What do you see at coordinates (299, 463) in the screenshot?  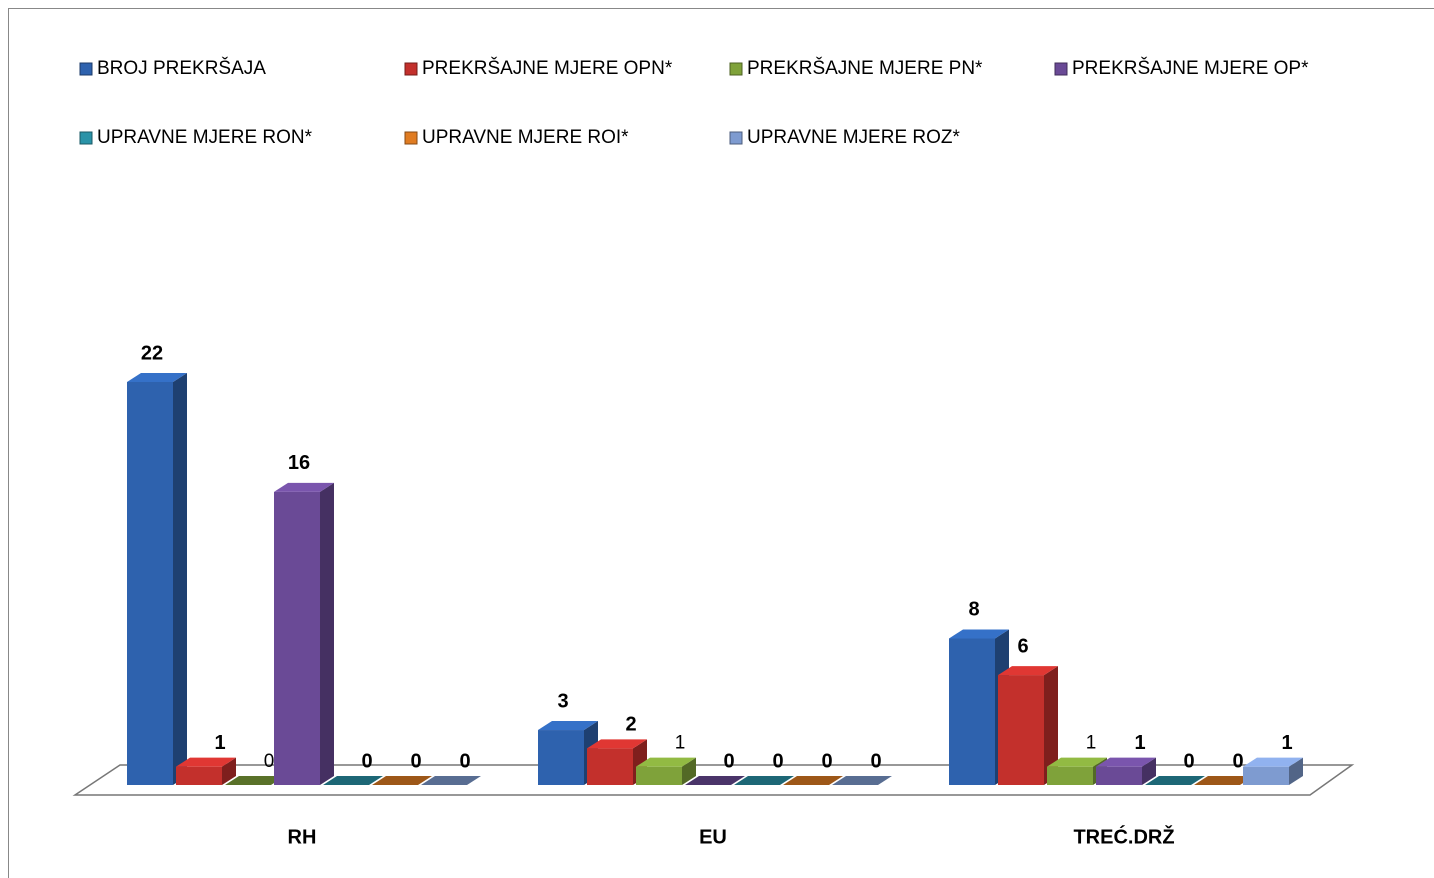 I see `data-label: 16` at bounding box center [299, 463].